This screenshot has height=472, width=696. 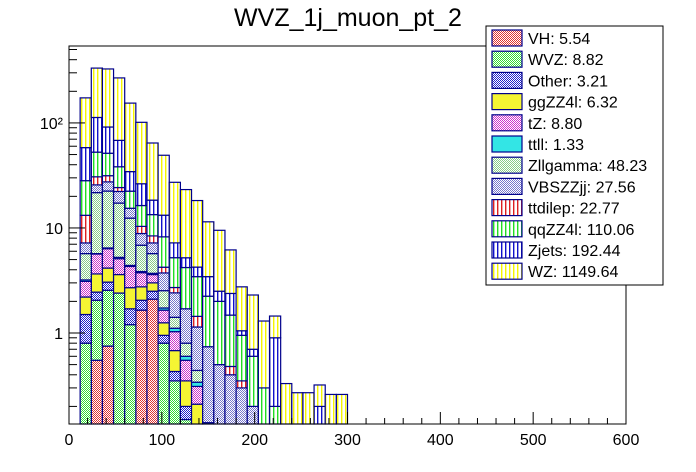 I want to click on legend-label: Zjets: 192.44, so click(x=574, y=251).